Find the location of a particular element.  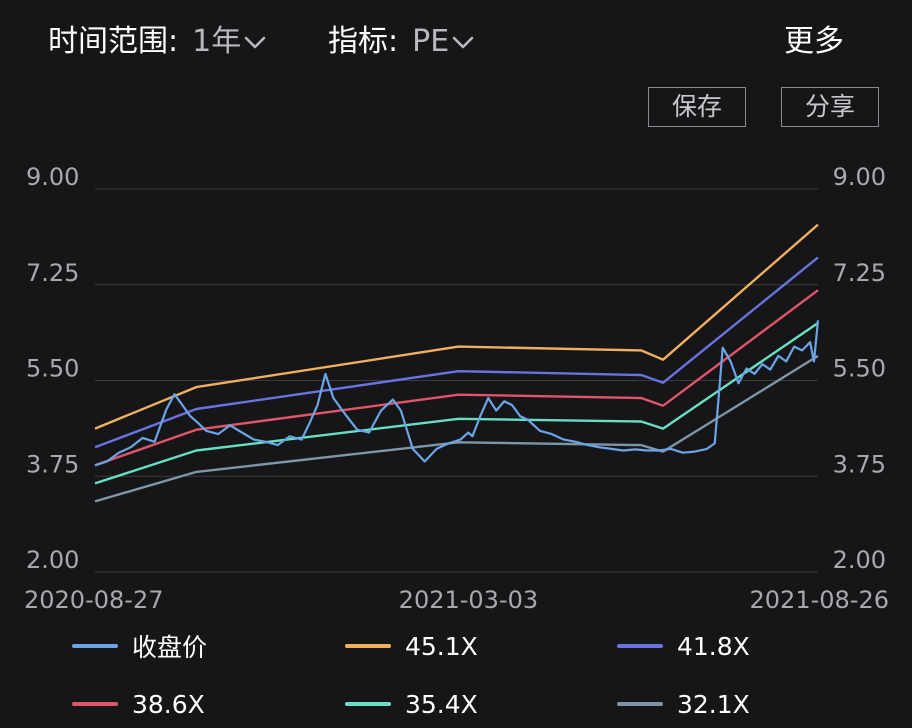

time-range-value: 1年 is located at coordinates (217, 41).